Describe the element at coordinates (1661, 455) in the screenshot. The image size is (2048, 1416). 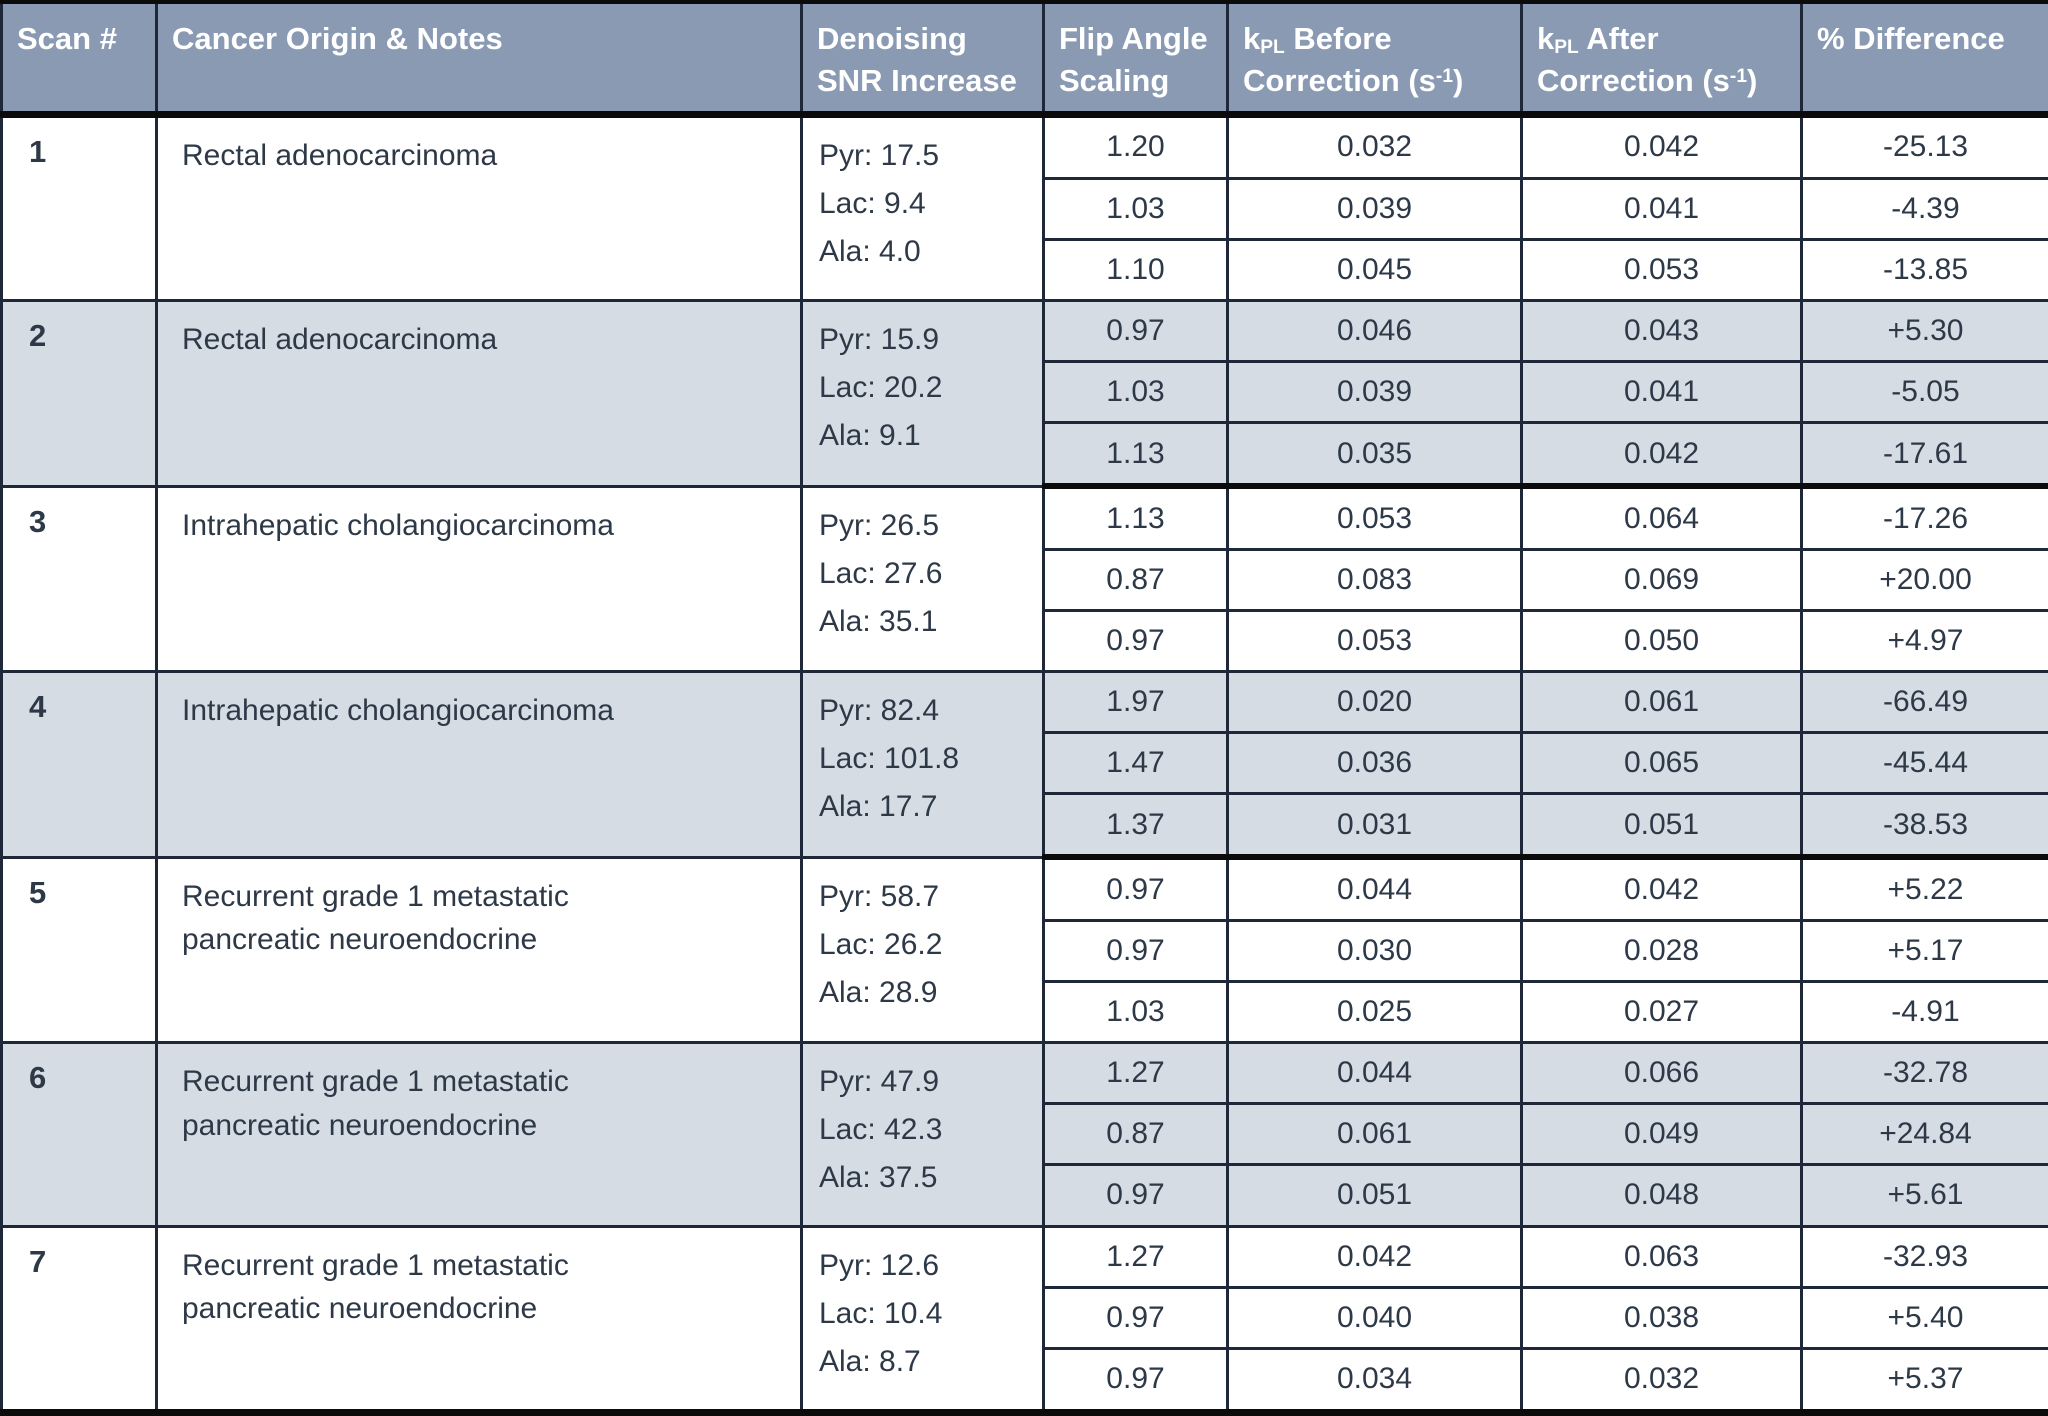
I see `kpl-after-value: 0.042` at that location.